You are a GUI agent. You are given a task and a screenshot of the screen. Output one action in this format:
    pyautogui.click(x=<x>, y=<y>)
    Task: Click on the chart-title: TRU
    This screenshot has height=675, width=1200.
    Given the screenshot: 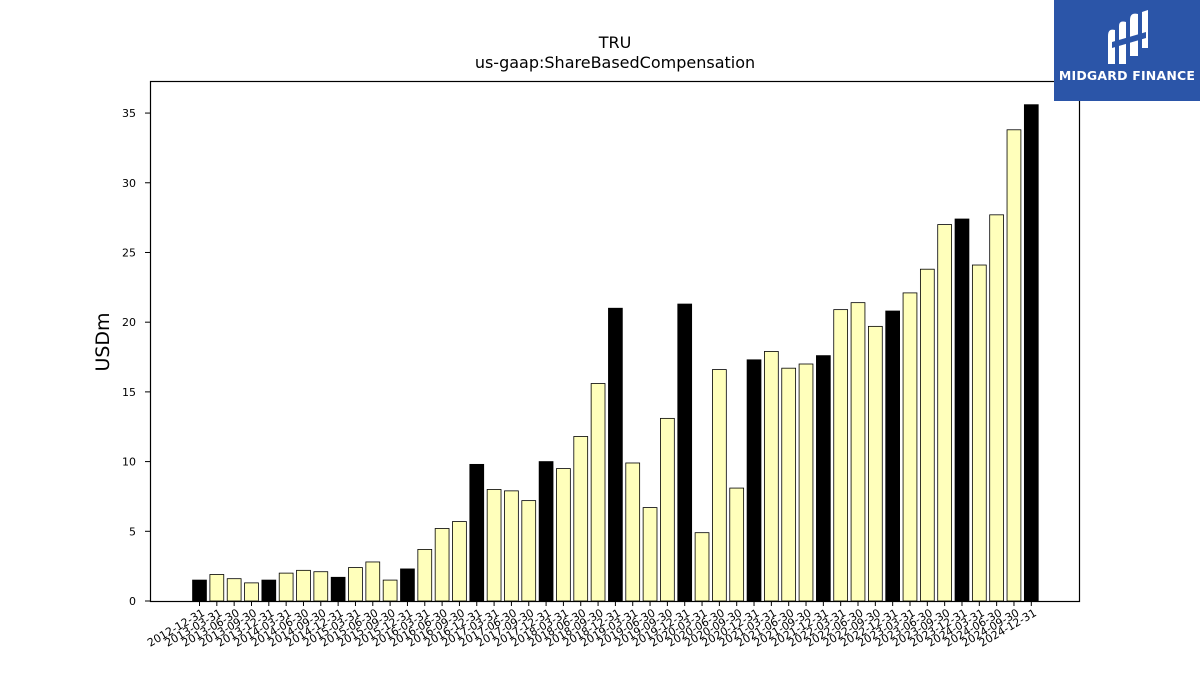 What is the action you would take?
    pyautogui.click(x=615, y=42)
    